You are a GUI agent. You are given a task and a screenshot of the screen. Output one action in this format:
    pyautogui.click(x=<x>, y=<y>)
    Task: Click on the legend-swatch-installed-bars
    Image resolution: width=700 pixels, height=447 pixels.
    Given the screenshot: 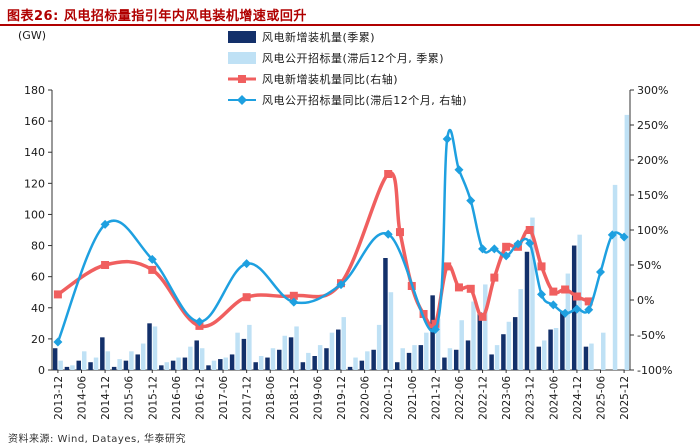 What is the action you would take?
    pyautogui.click(x=242, y=37)
    